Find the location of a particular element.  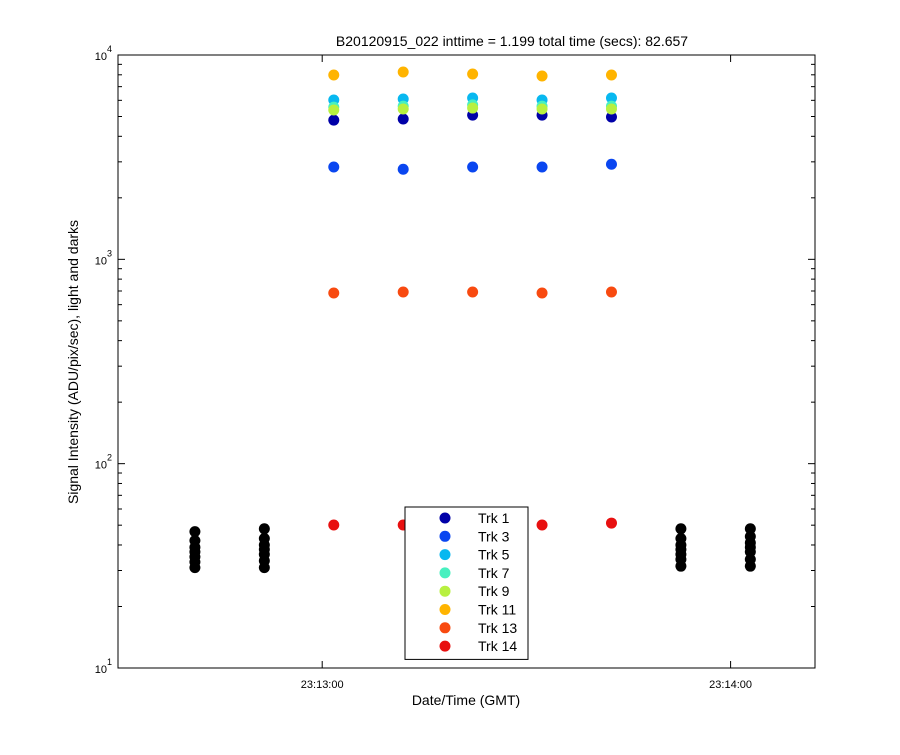

legend-label: Trk 11 is located at coordinates (497, 610).